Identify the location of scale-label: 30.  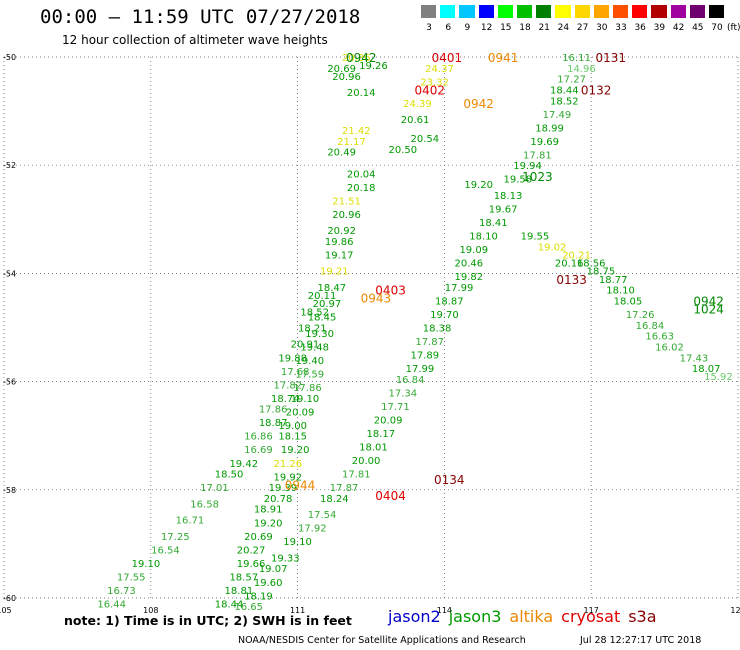
(602, 28).